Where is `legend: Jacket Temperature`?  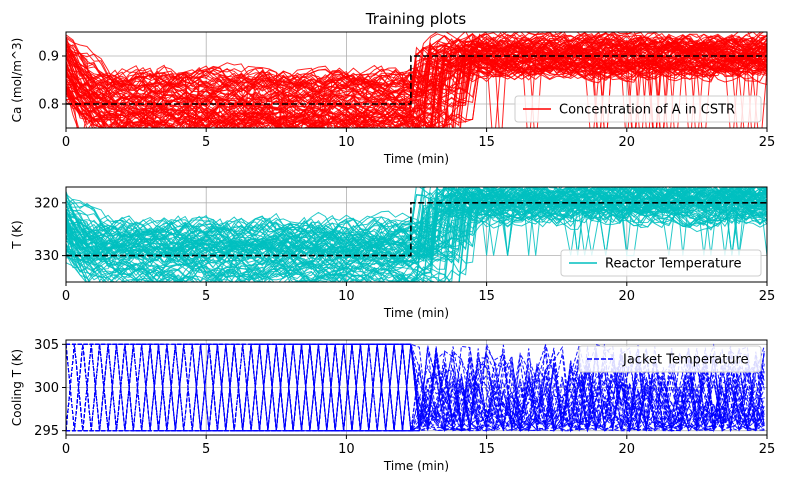 legend: Jacket Temperature is located at coordinates (670, 359).